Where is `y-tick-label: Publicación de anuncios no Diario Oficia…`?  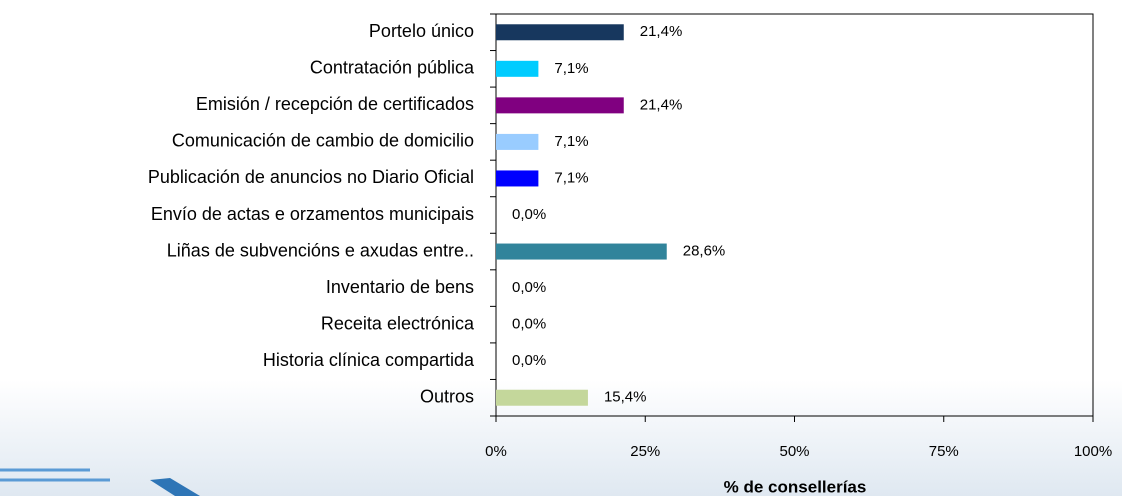
y-tick-label: Publicación de anuncios no Diario Oficia… is located at coordinates (311, 177).